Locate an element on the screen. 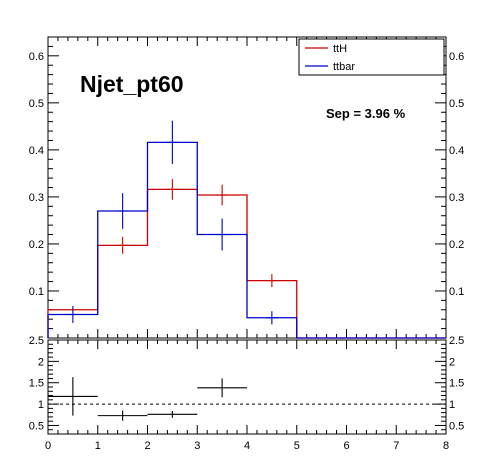 This screenshot has height=472, width=496. ratio-x-tick-label: 4 is located at coordinates (247, 446).